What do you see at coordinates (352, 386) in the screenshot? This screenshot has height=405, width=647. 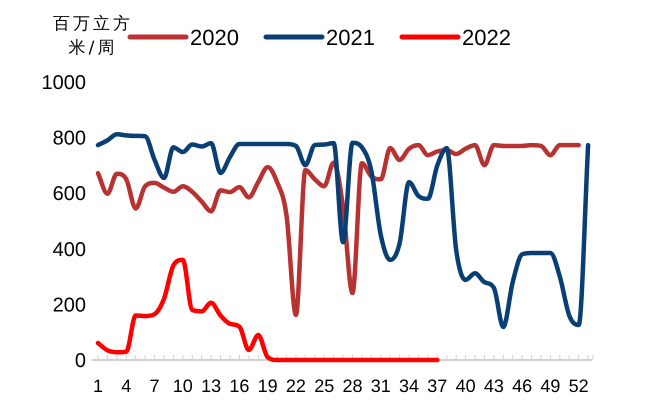 I see `x-tick-label: 28` at bounding box center [352, 386].